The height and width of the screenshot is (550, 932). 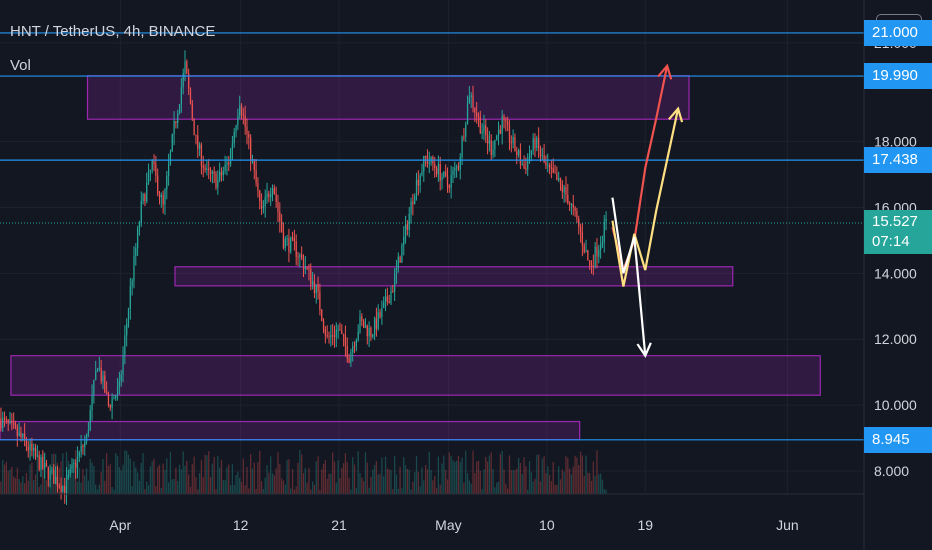 I want to click on zone-rect, so click(x=454, y=276).